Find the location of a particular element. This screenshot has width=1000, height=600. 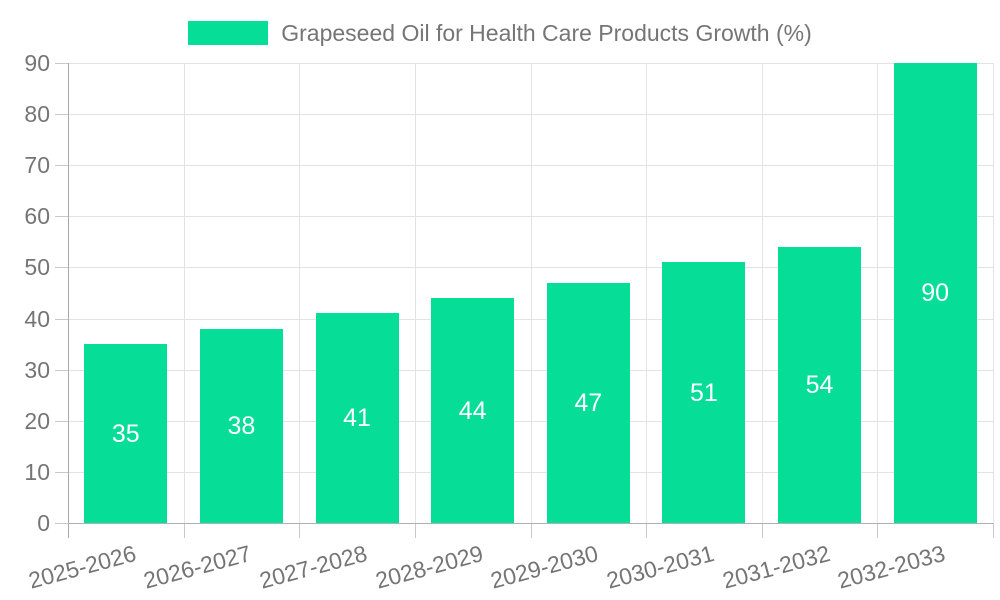

bar-value-label: 35 is located at coordinates (125, 433).